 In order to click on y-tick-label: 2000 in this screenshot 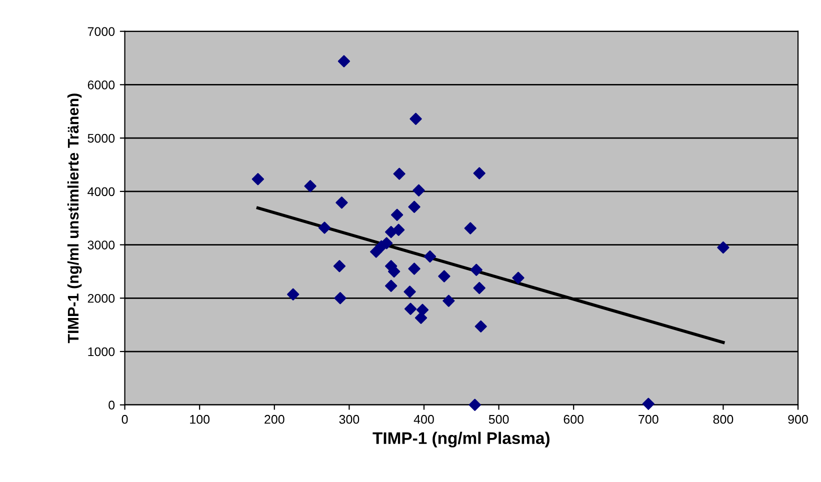, I will do `click(101, 298)`.